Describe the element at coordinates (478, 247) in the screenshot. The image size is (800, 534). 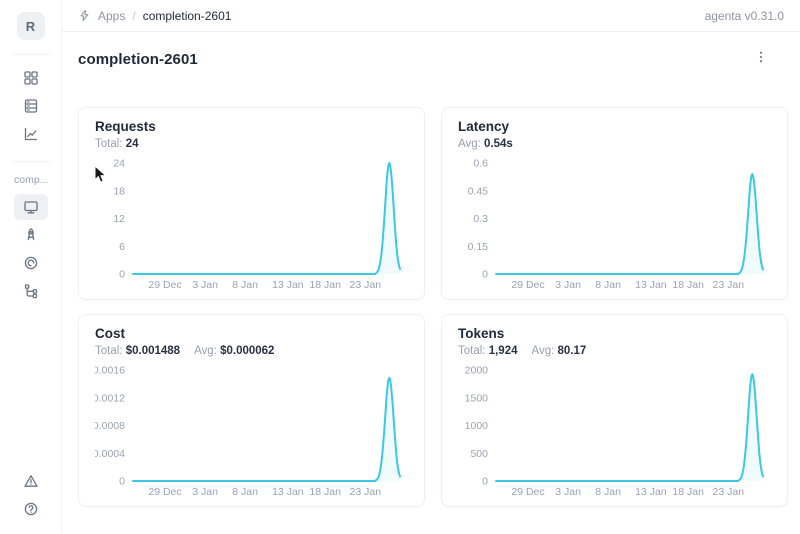
I see `svg-text: 0.15` at that location.